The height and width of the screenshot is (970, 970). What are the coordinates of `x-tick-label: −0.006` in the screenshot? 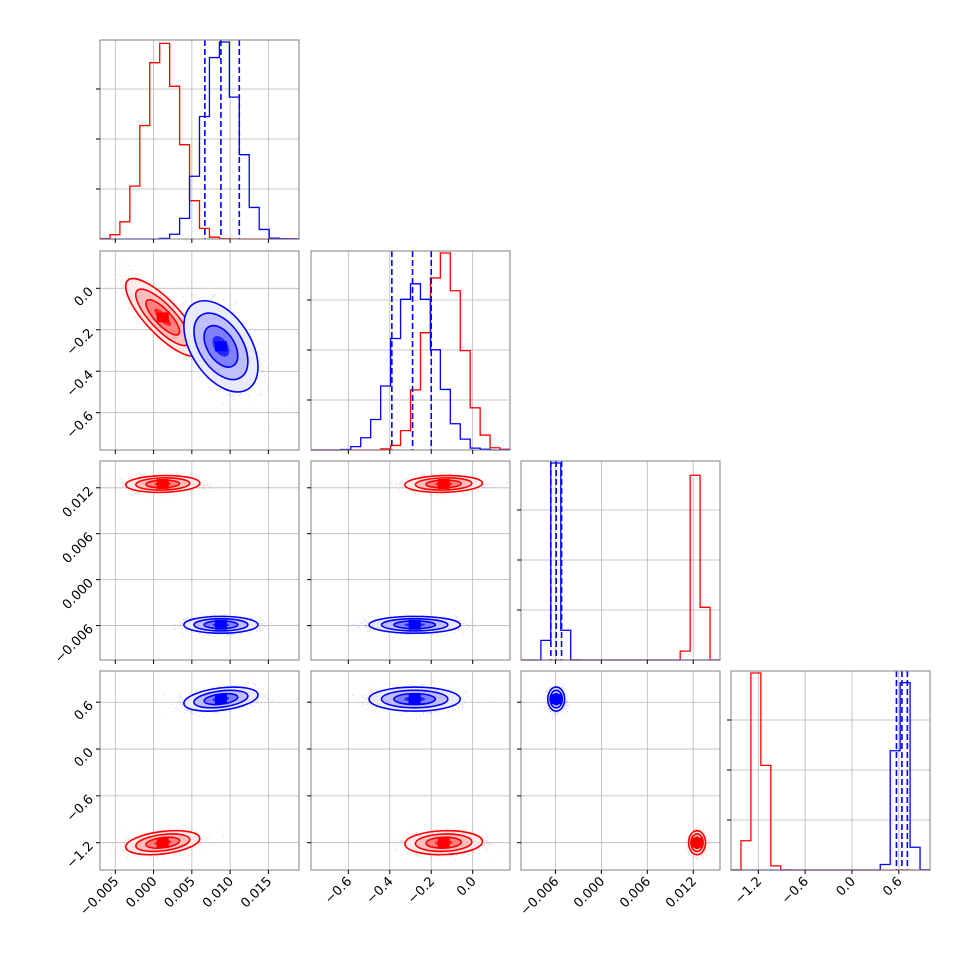 It's located at (540, 896).